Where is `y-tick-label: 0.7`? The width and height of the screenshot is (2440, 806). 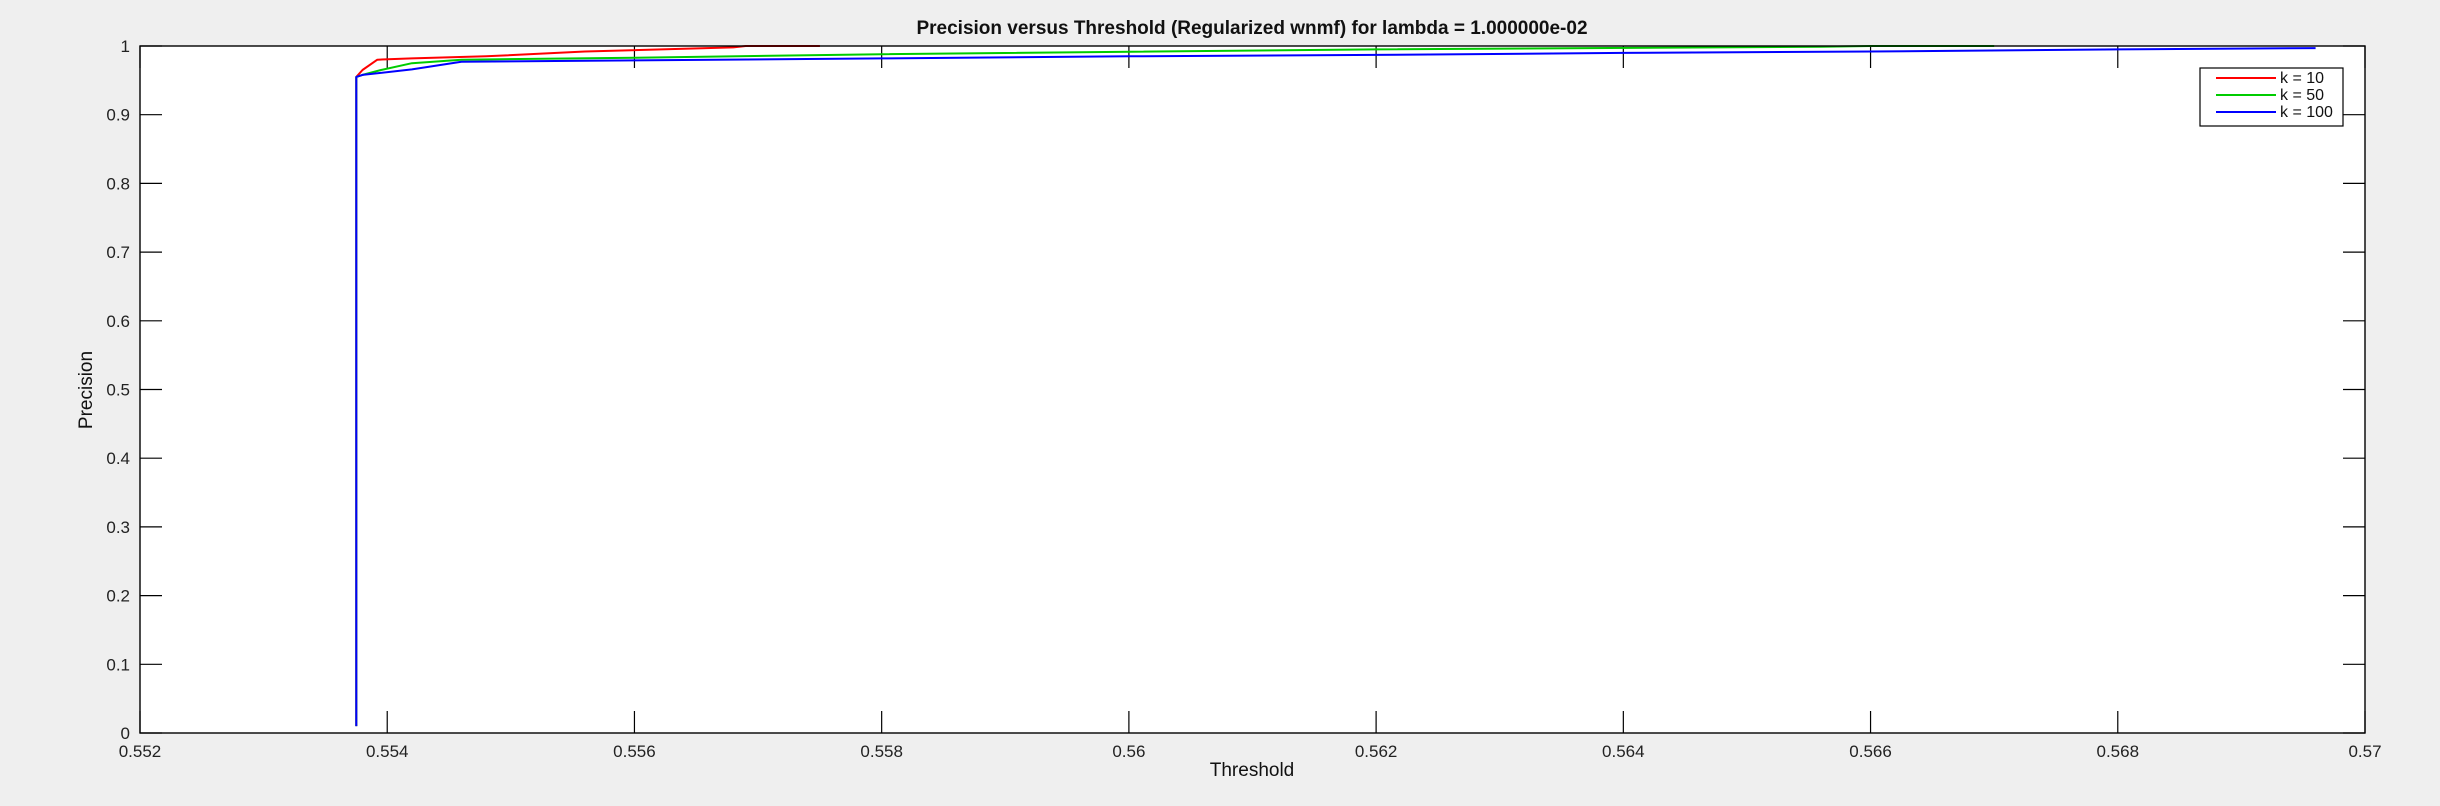
y-tick-label: 0.7 is located at coordinates (118, 252).